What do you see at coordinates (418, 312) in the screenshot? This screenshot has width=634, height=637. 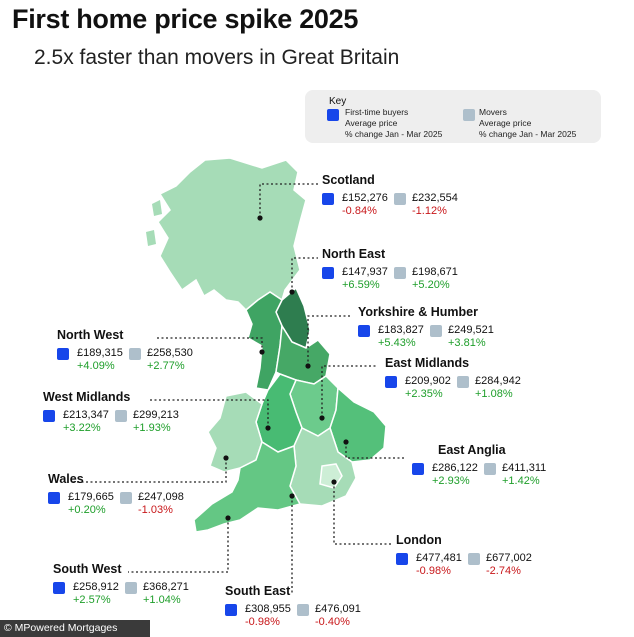 I see `region-name: Yorkshire & Humber` at bounding box center [418, 312].